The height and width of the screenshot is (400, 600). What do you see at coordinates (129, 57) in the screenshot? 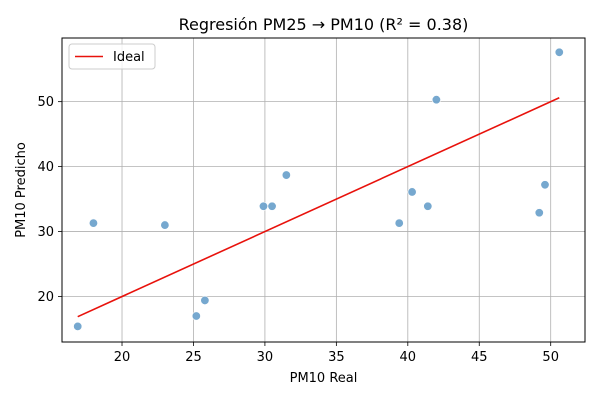
I see `legend-label-ideal: Ideal` at bounding box center [129, 57].